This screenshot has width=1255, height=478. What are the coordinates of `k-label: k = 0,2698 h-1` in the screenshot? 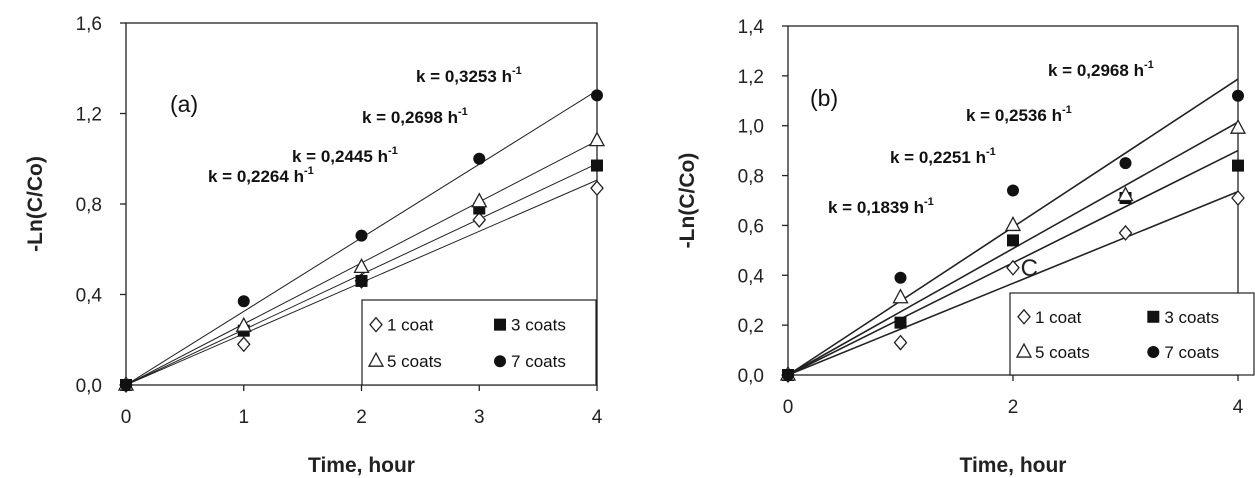 It's located at (415, 116).